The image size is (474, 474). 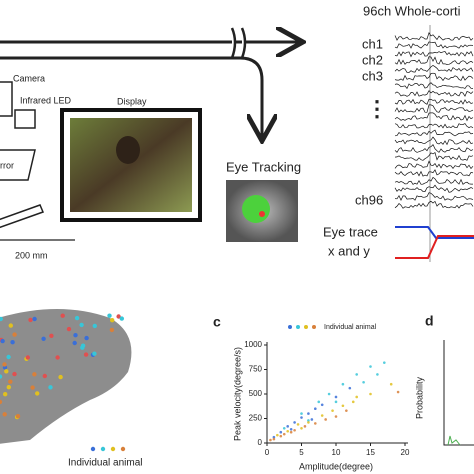 What do you see at coordinates (238, 43) in the screenshot?
I see `break-mark` at bounding box center [238, 43].